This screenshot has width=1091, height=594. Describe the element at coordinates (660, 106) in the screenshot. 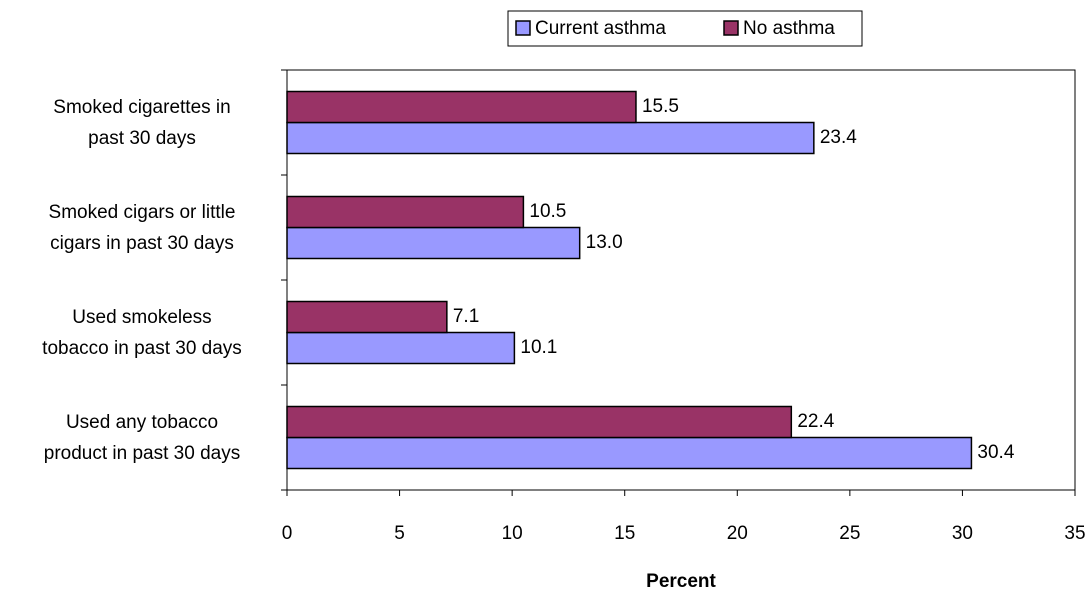

I see `data-label: 15.5` at that location.